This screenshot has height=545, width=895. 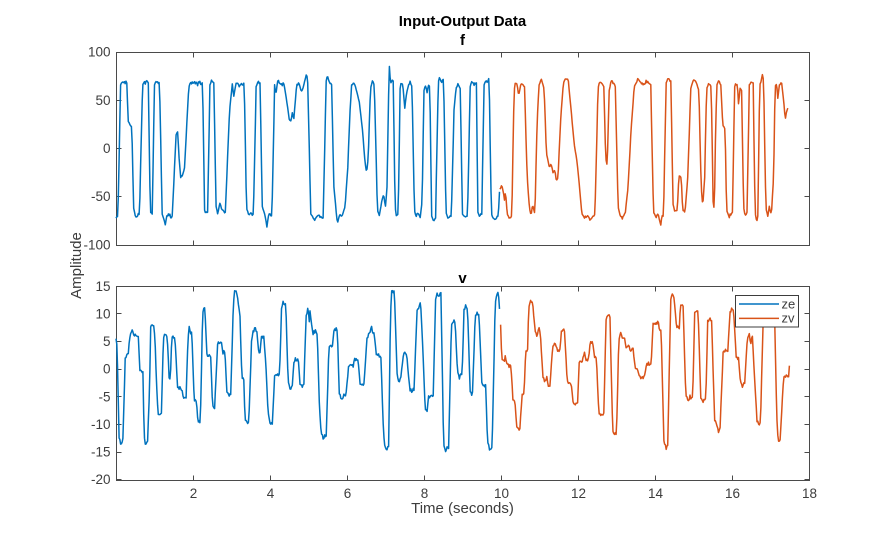 I want to click on svg-text: -15, so click(x=101, y=452).